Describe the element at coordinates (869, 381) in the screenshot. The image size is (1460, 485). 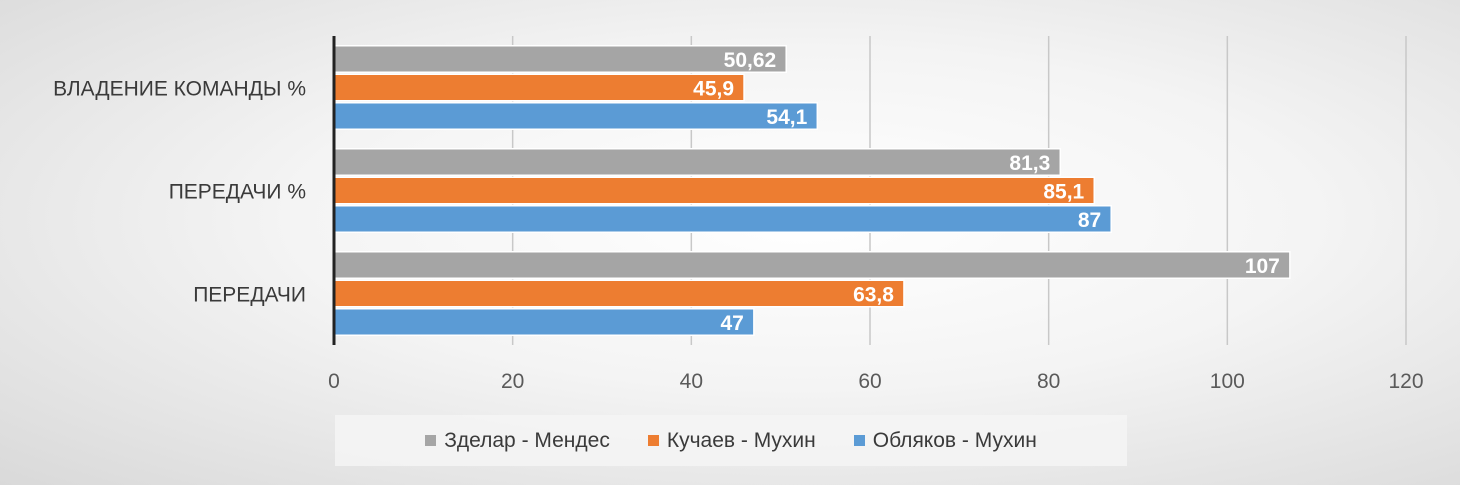
I see `x-tick-label: 60` at that location.